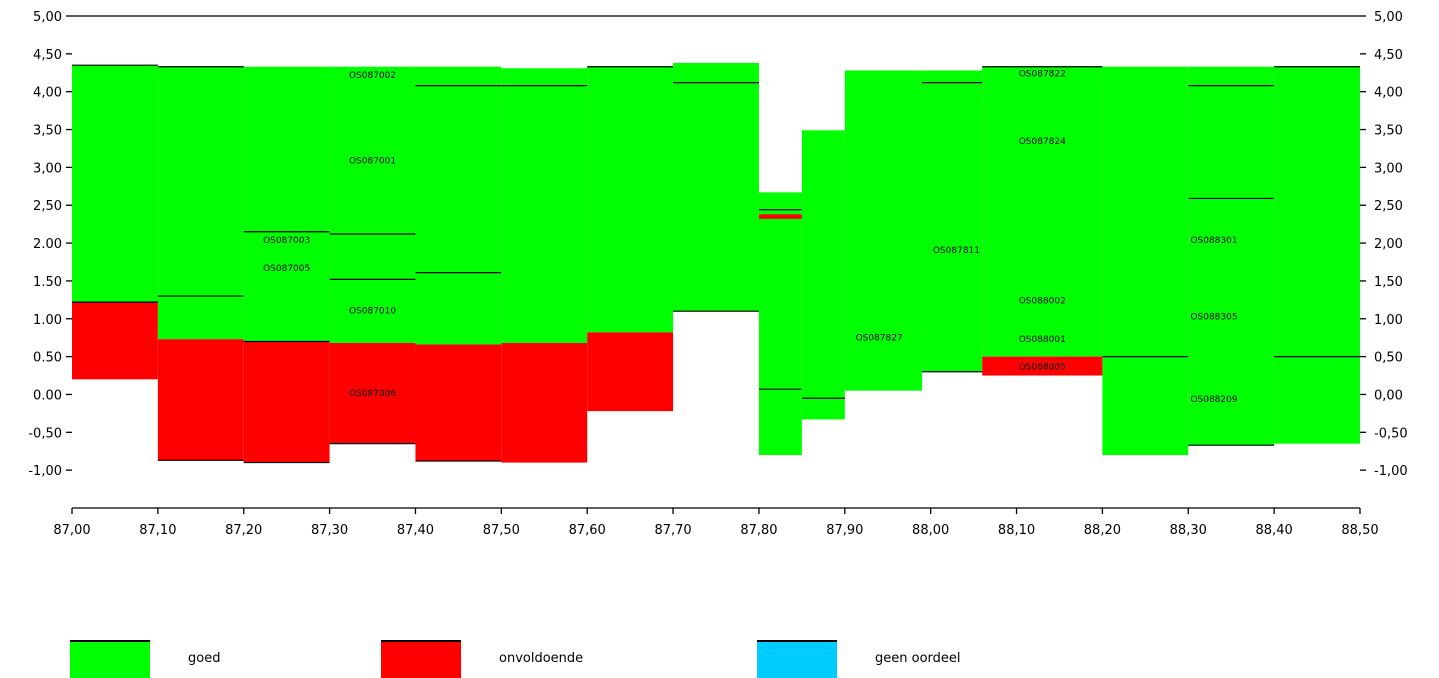 The height and width of the screenshot is (678, 1439). What do you see at coordinates (47, 206) in the screenshot?
I see `y-tick-label-left: 2,50` at bounding box center [47, 206].